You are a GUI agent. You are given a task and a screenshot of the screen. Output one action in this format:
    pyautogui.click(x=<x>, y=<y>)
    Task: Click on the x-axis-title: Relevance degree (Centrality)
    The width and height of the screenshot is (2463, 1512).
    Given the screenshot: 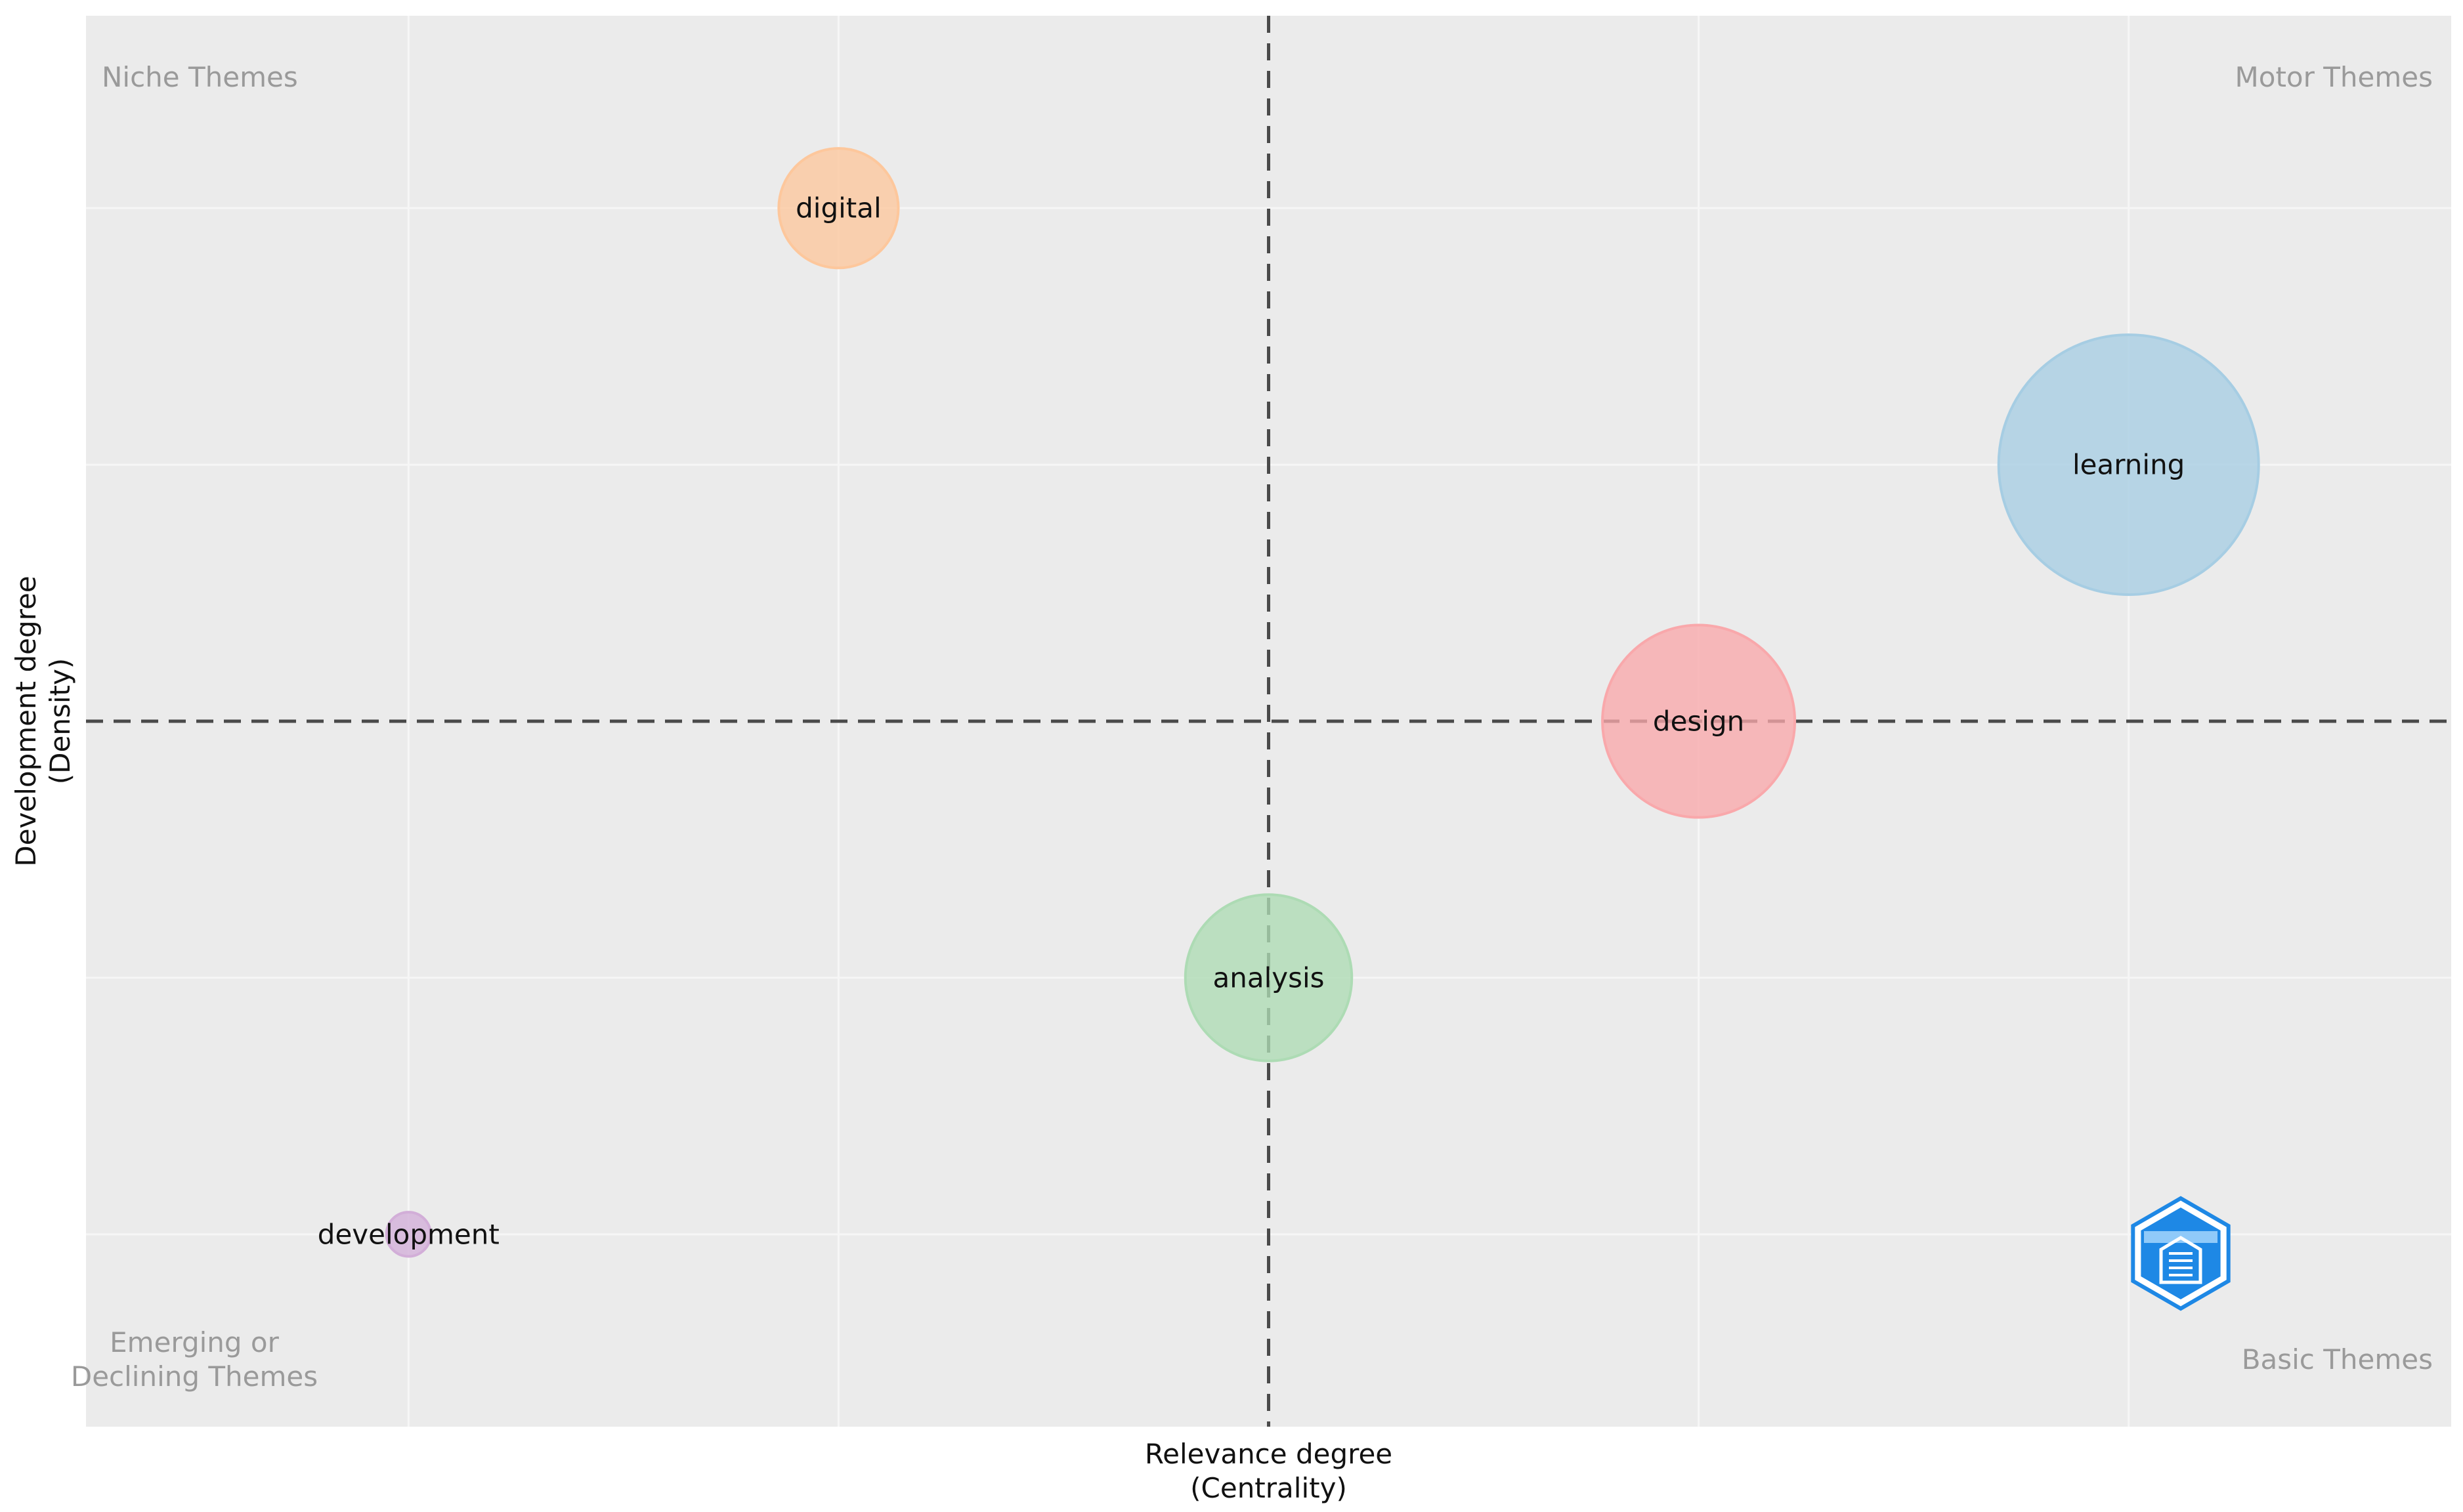 What is the action you would take?
    pyautogui.click(x=1268, y=1471)
    